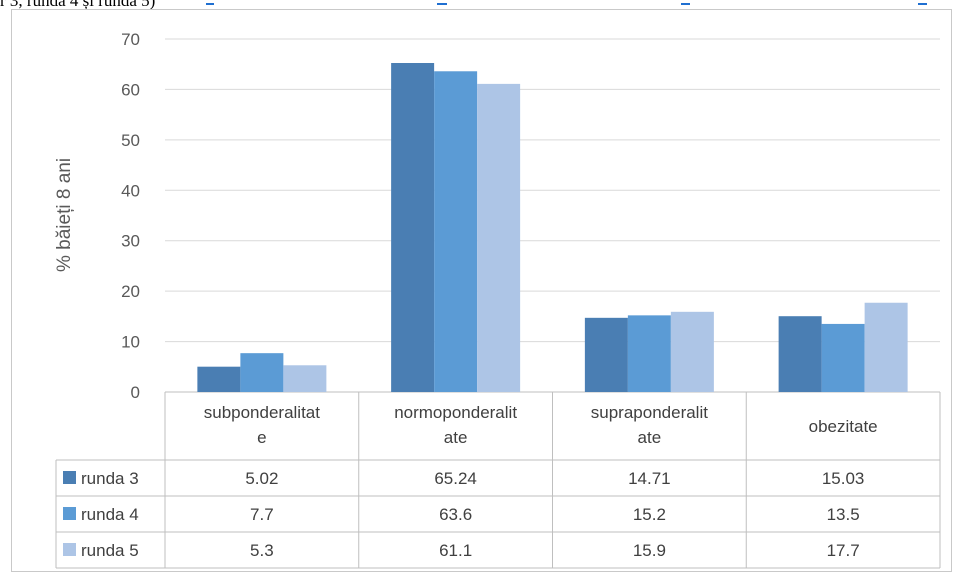  What do you see at coordinates (843, 550) in the screenshot?
I see `table-value-runda-5-3: 17.7` at bounding box center [843, 550].